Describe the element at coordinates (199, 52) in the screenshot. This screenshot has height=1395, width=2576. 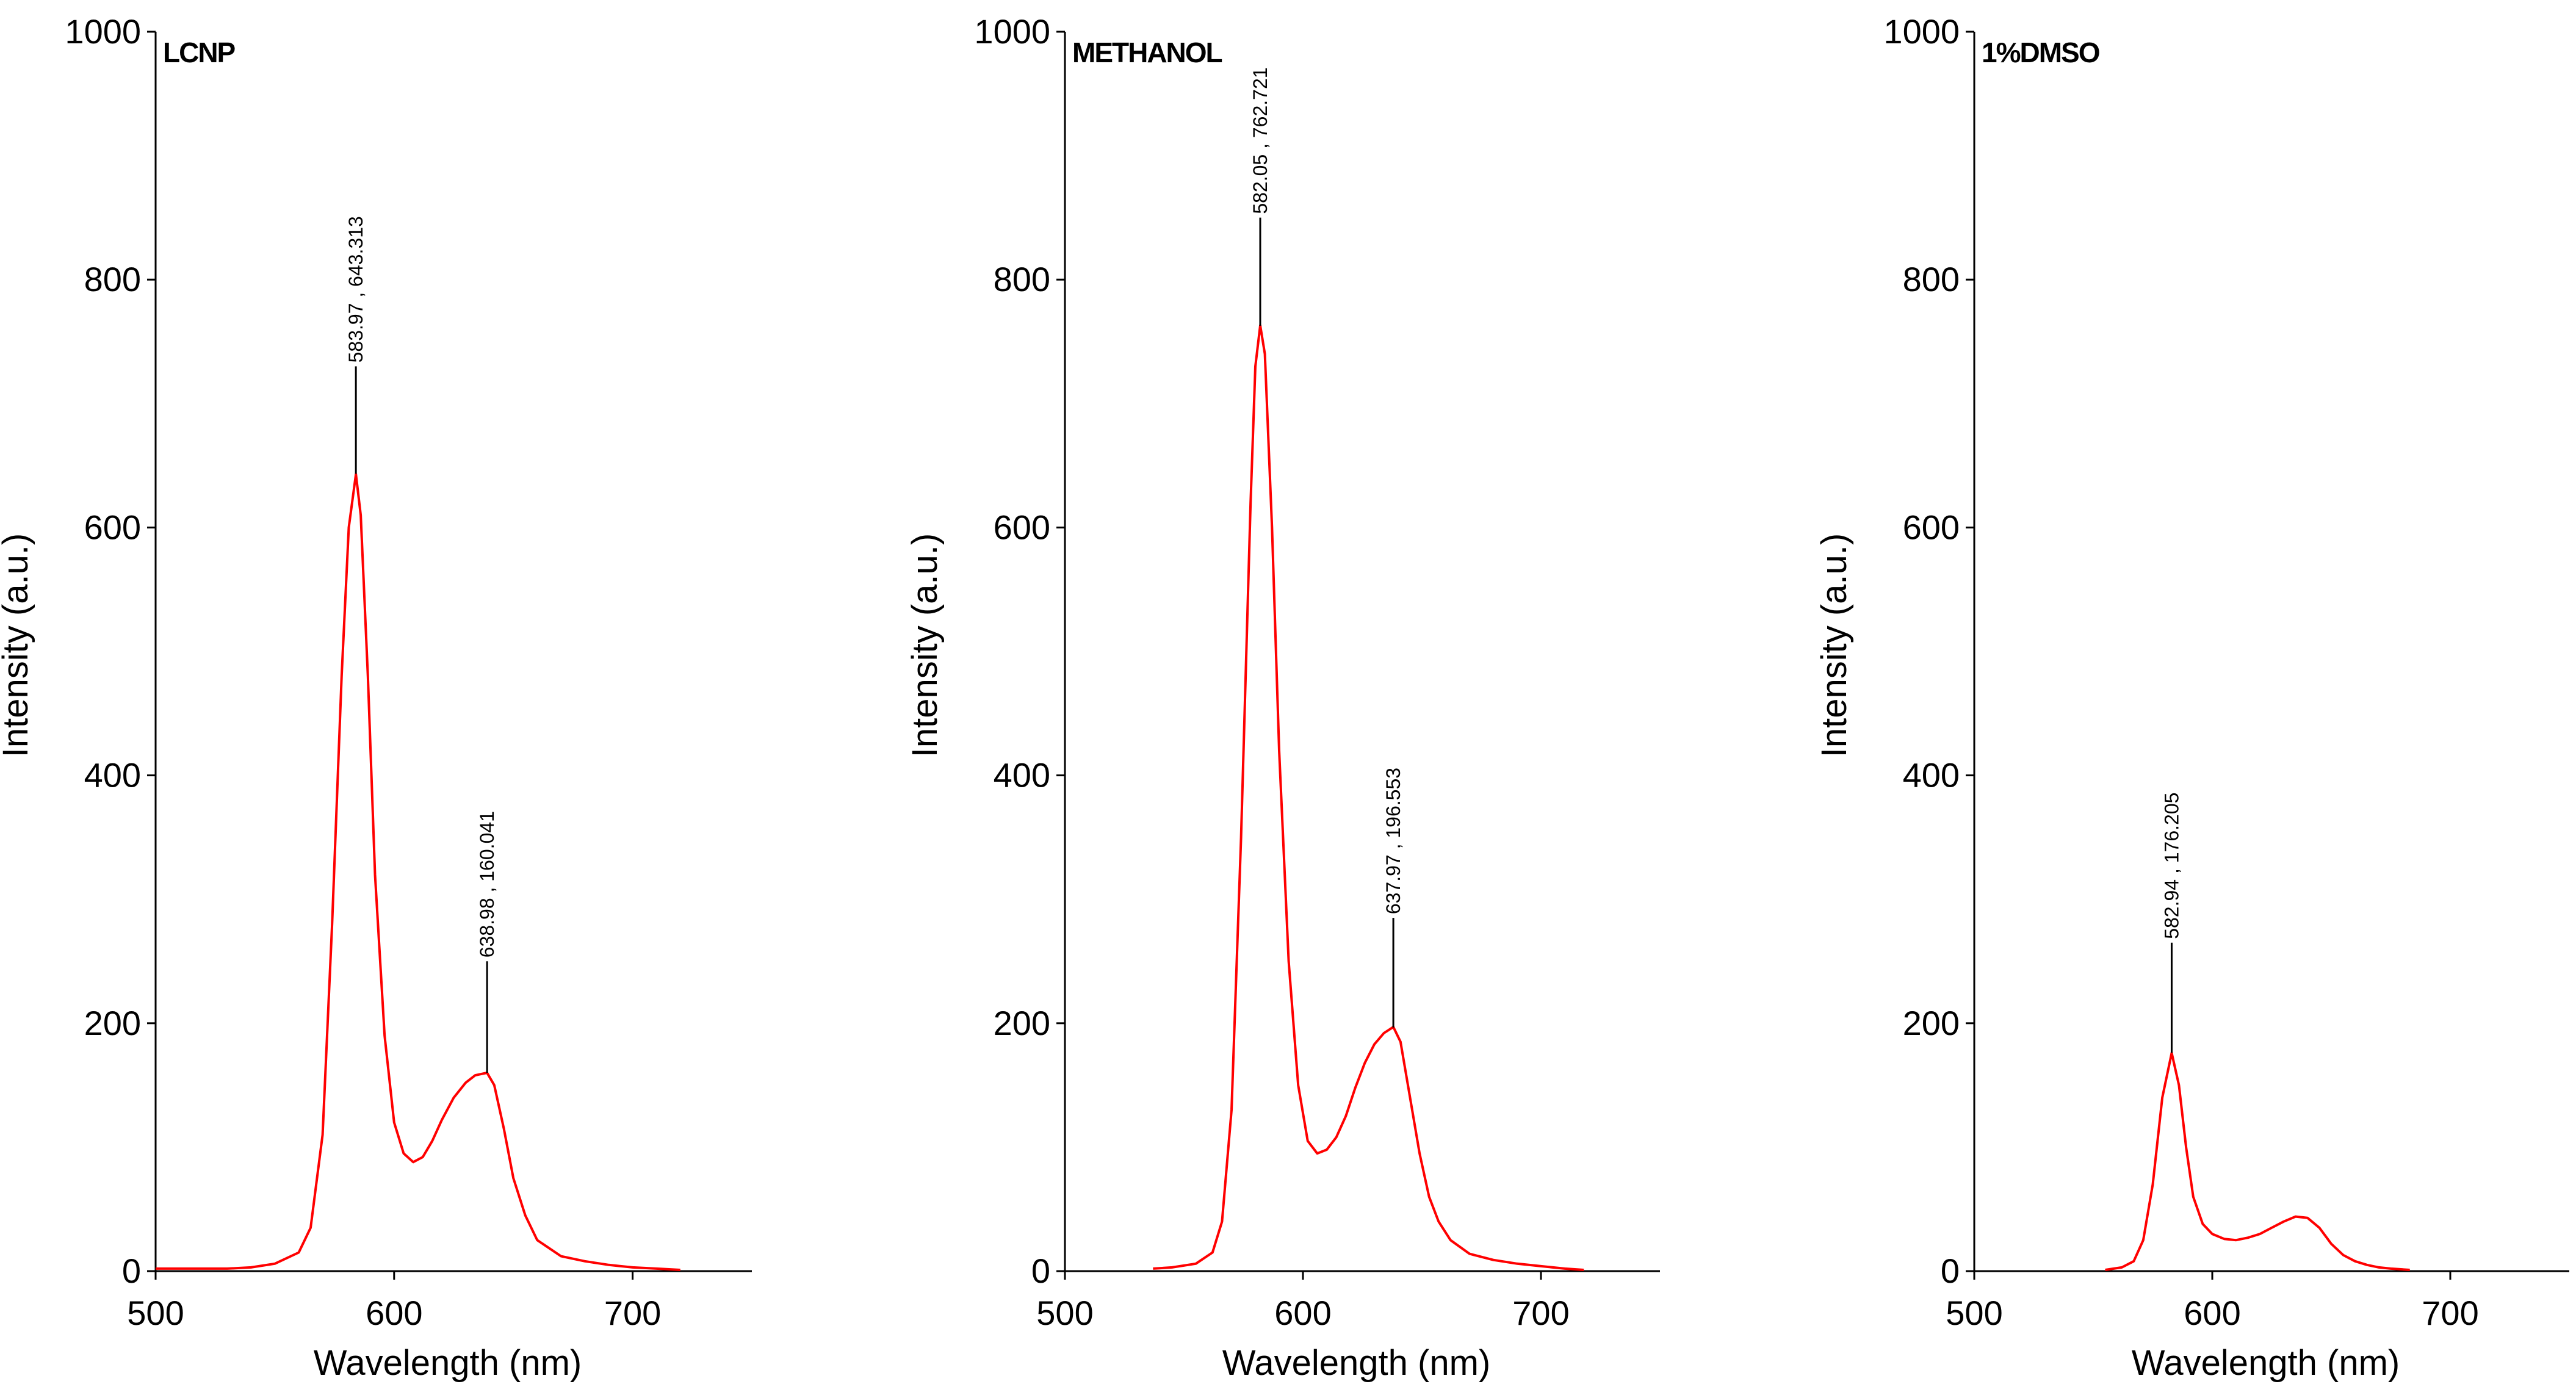
I see `panel-title: LCNP` at that location.